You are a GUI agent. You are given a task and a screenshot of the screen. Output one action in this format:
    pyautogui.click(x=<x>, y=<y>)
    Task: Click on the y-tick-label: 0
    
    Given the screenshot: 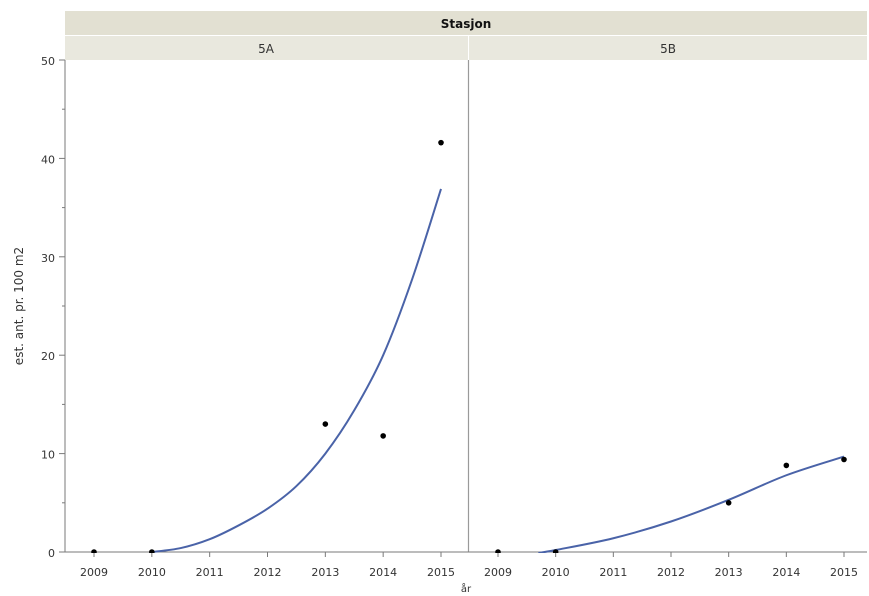 What is the action you would take?
    pyautogui.click(x=51, y=553)
    